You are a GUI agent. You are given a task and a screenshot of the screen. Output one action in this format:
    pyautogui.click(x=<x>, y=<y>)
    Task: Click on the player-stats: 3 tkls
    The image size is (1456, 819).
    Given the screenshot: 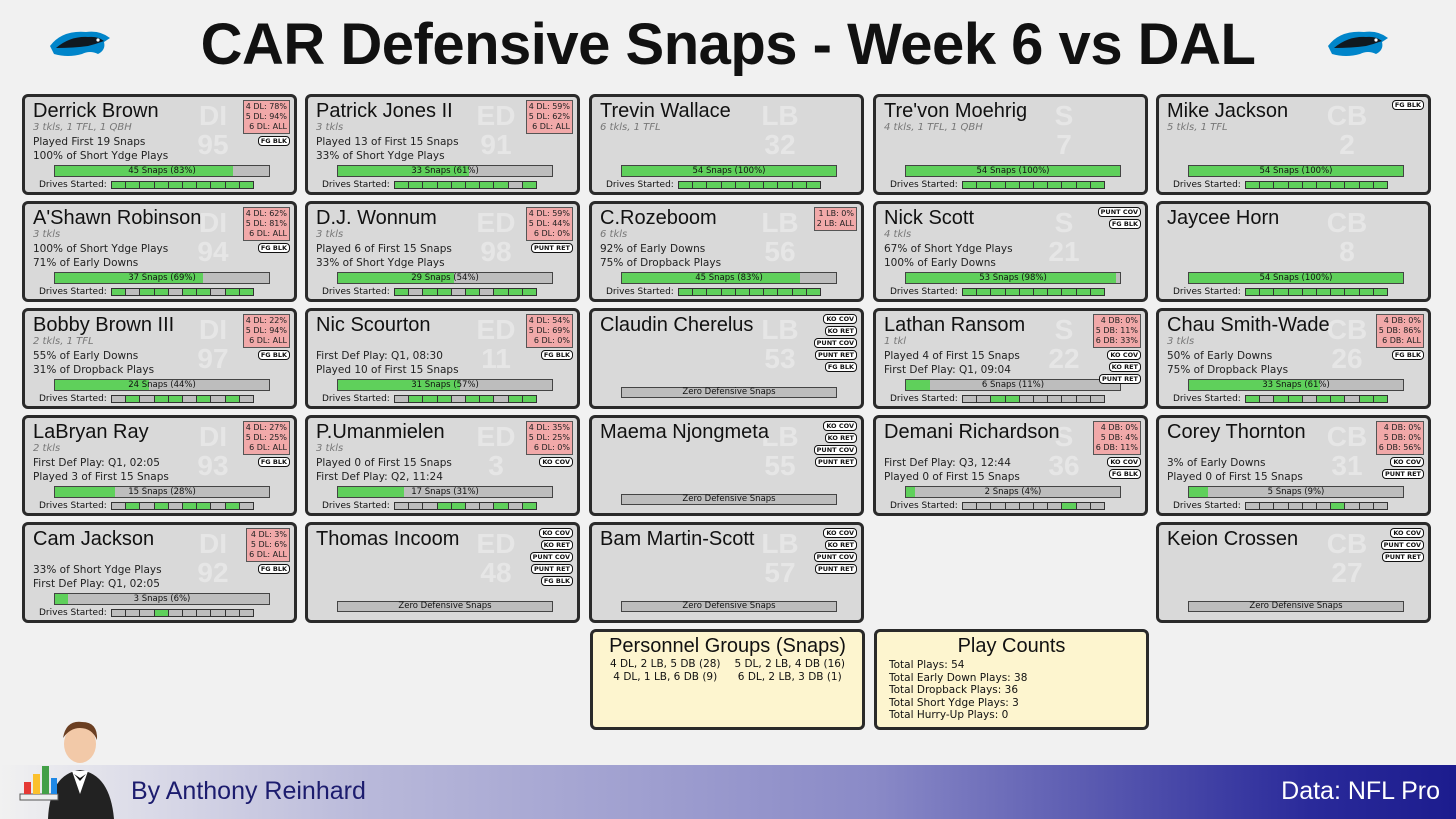 What is the action you would take?
    pyautogui.click(x=47, y=234)
    